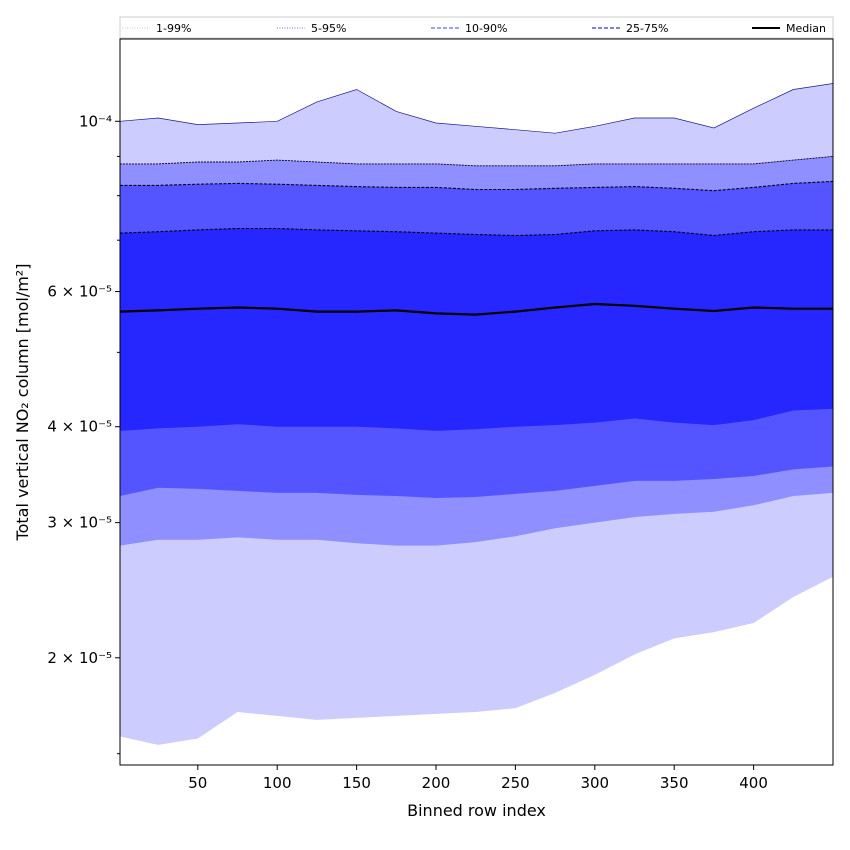  Describe the element at coordinates (79, 523) in the screenshot. I see `y-tick-label: 3 × 10⁻⁵` at that location.